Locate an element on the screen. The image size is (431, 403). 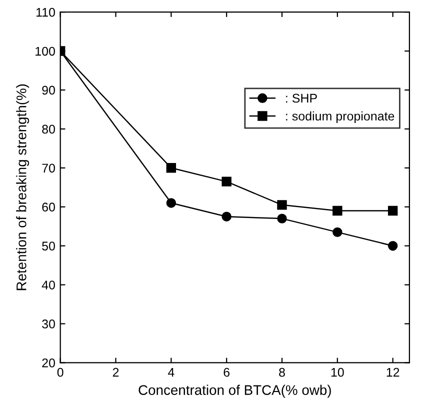
y-tick-label: 100 is located at coordinates (45, 51).